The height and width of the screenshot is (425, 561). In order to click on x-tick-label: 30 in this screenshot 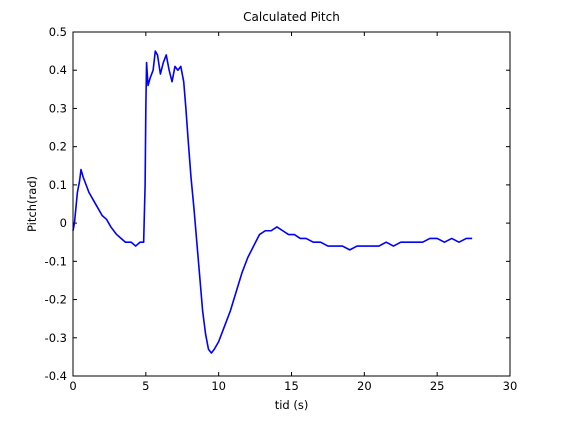, I will do `click(510, 386)`.